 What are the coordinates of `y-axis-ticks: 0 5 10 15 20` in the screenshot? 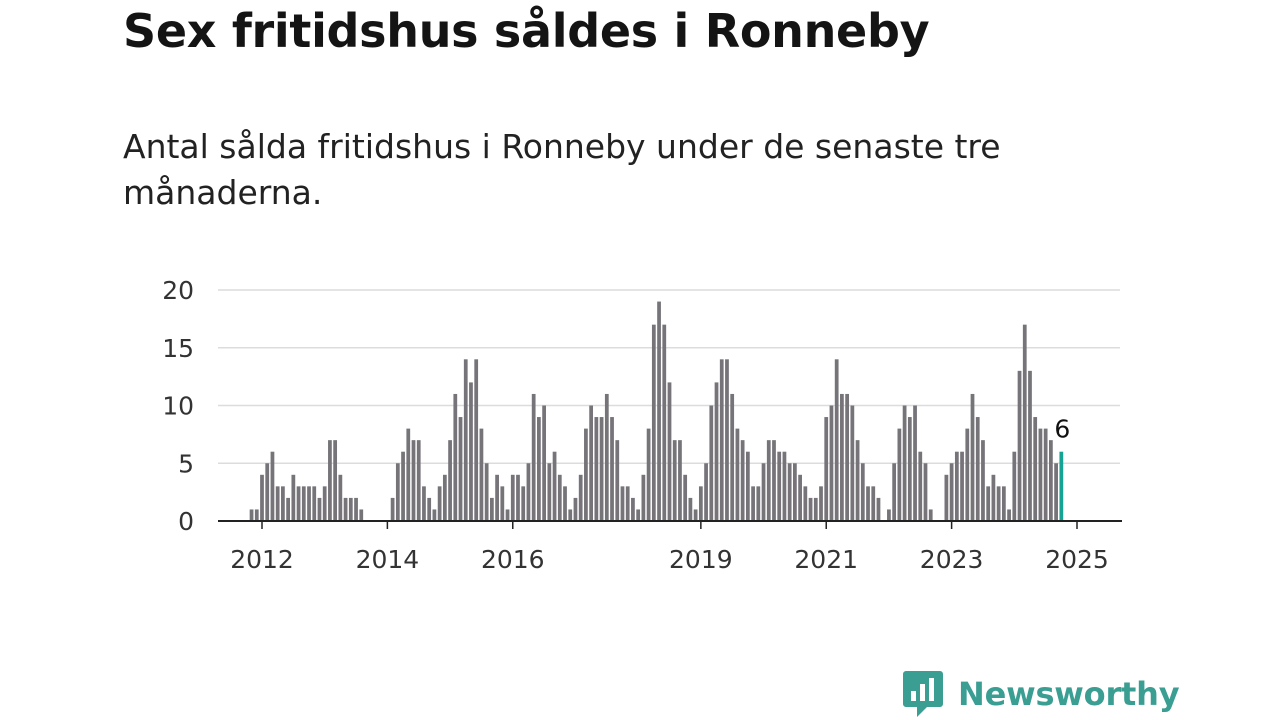 It's located at (178, 406).